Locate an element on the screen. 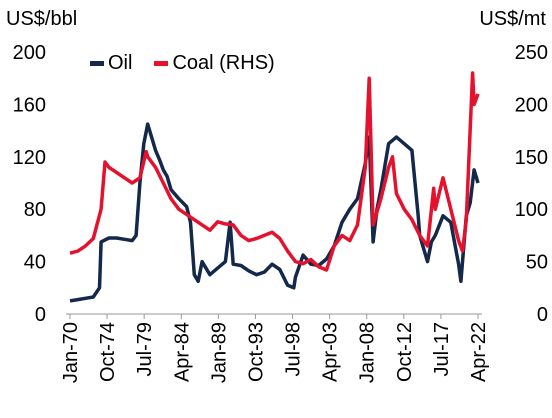 This screenshot has height=418, width=552. y-left-tick-label: 120 is located at coordinates (29, 158).